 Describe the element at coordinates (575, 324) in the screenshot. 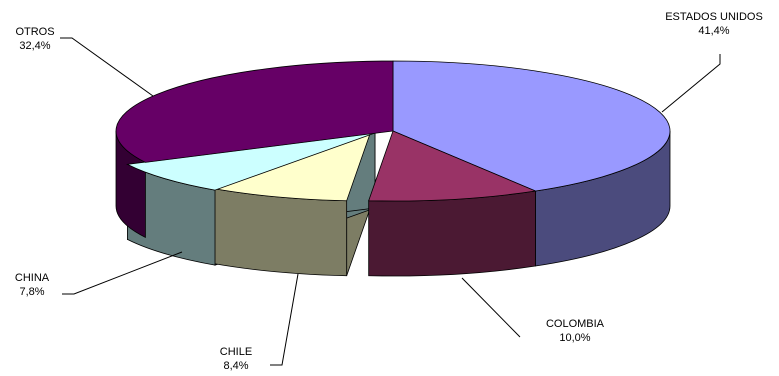

I see `slice-label-colombia: COLOMBIA` at that location.